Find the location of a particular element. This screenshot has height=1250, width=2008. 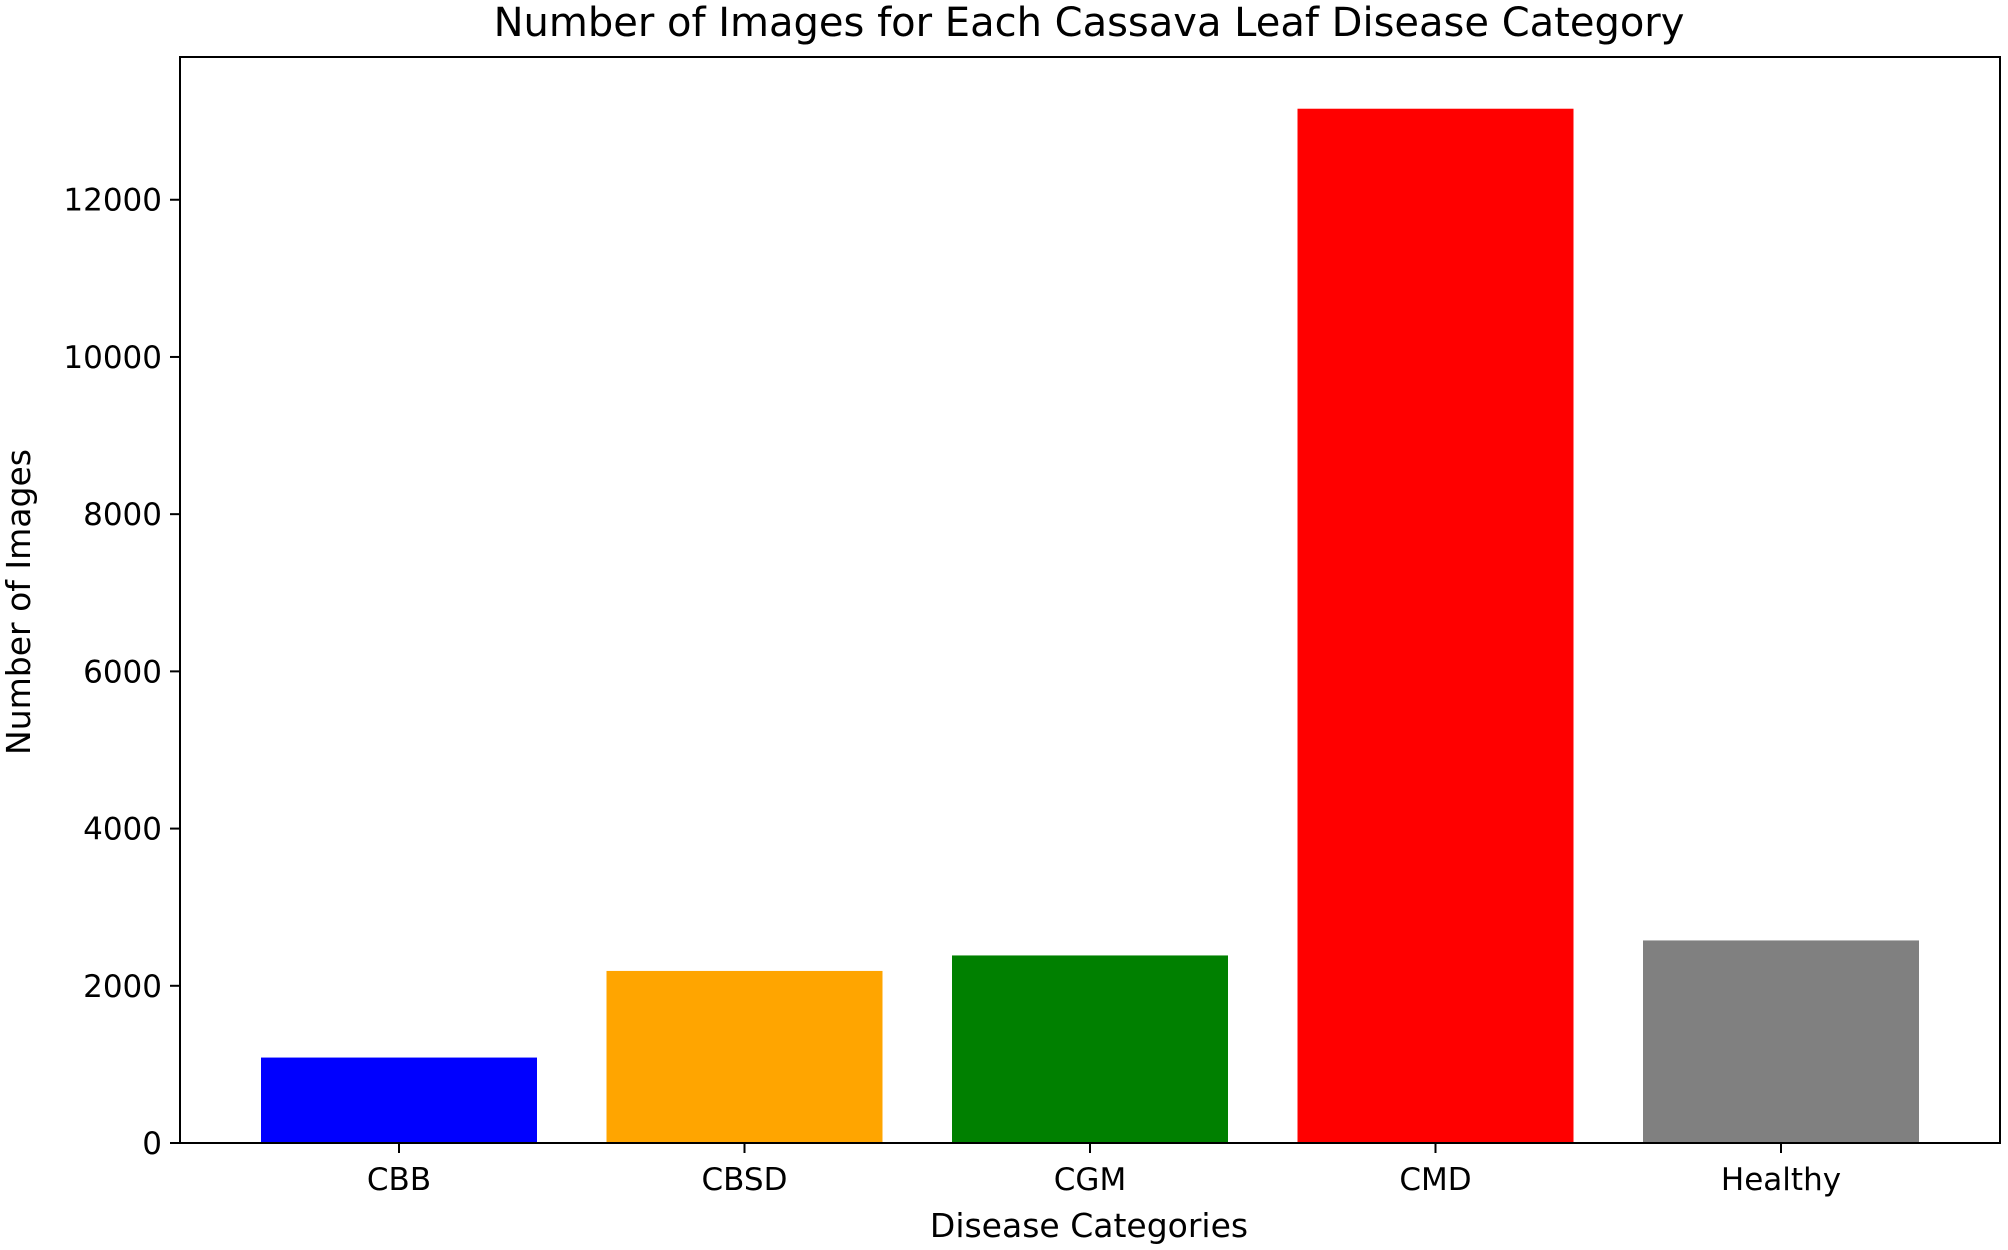

x-axis-label: Disease Categories is located at coordinates (1089, 1225).